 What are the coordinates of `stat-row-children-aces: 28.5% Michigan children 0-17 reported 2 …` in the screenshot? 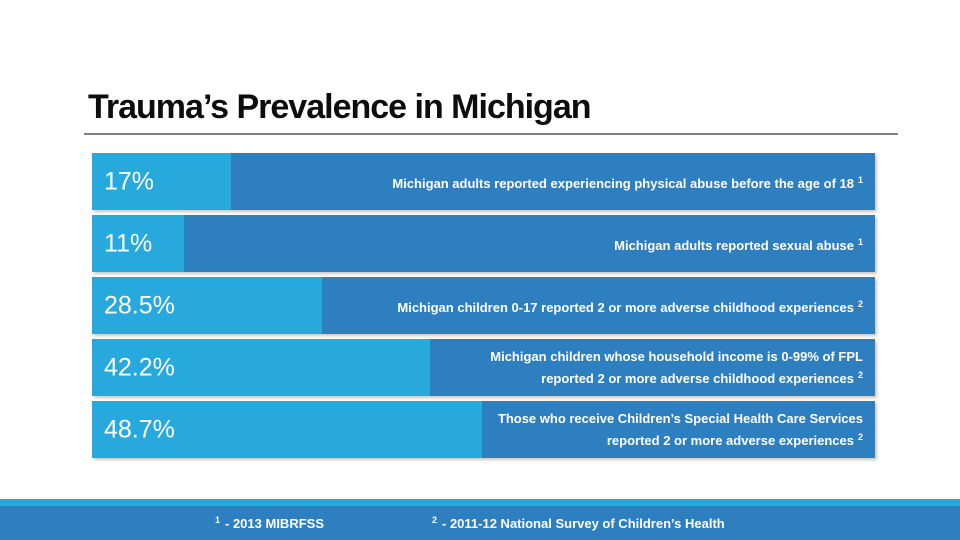 It's located at (483, 305).